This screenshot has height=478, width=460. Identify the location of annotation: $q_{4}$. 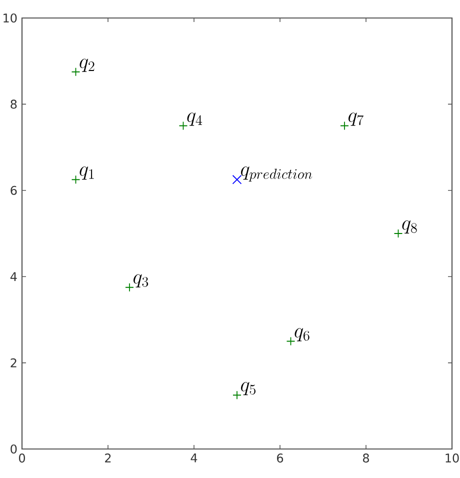
(194, 119).